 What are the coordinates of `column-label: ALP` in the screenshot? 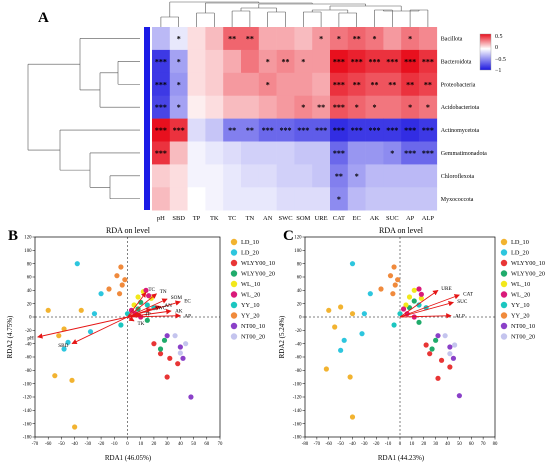 It's located at (428, 218).